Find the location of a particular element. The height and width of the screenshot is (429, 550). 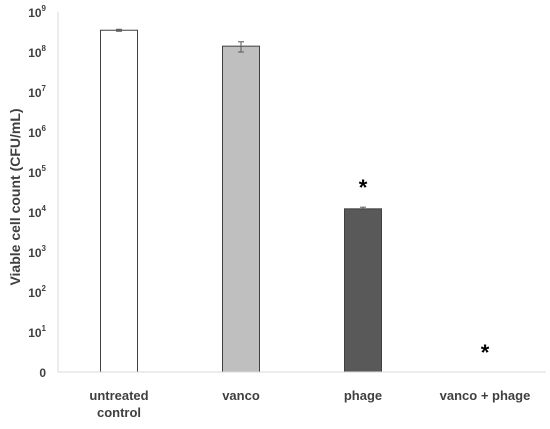

y-tick-label: 10¹ is located at coordinates (37, 332).